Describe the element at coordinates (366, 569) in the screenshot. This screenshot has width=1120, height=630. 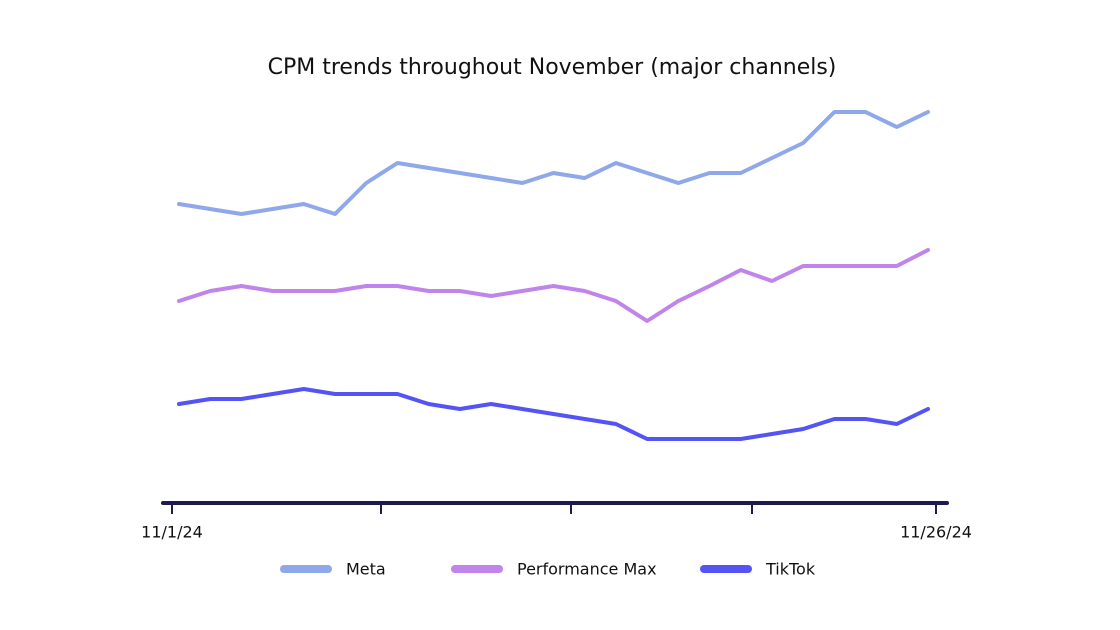
I see `legend-label: Meta` at that location.